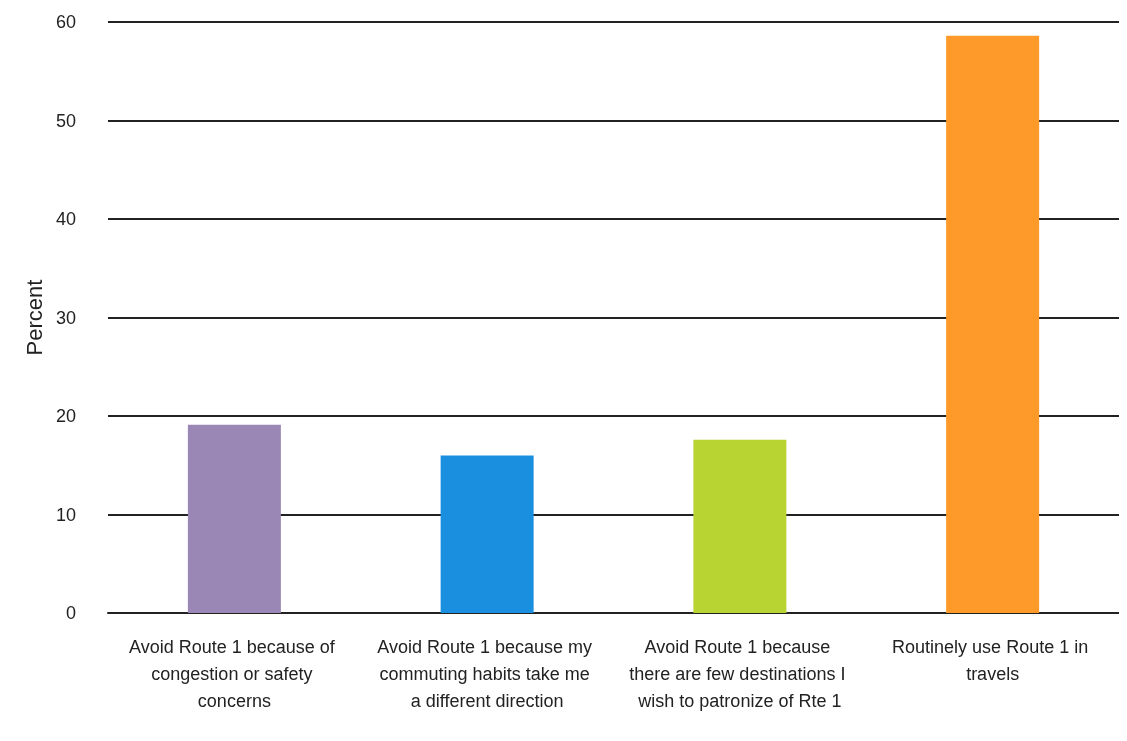 This screenshot has height=741, width=1127. Describe the element at coordinates (740, 673) in the screenshot. I see `x-tick-label: Avoid Route 1 because there are few destinations I wish to patronize of Rte 1` at that location.